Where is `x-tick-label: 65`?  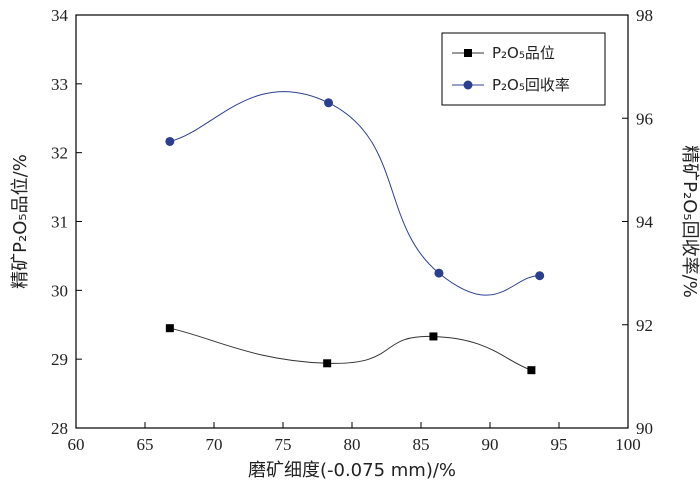 x-tick-label: 65 is located at coordinates (145, 444).